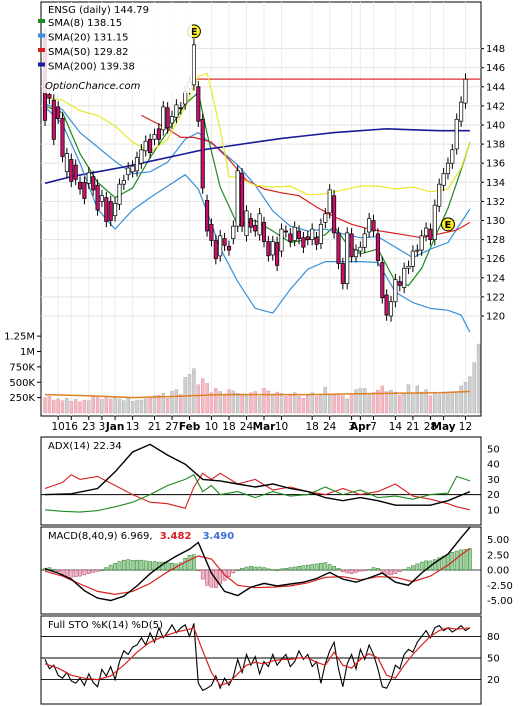  Describe the element at coordinates (219, 536) in the screenshot. I see `macd-hist-value: 3.490` at that location.